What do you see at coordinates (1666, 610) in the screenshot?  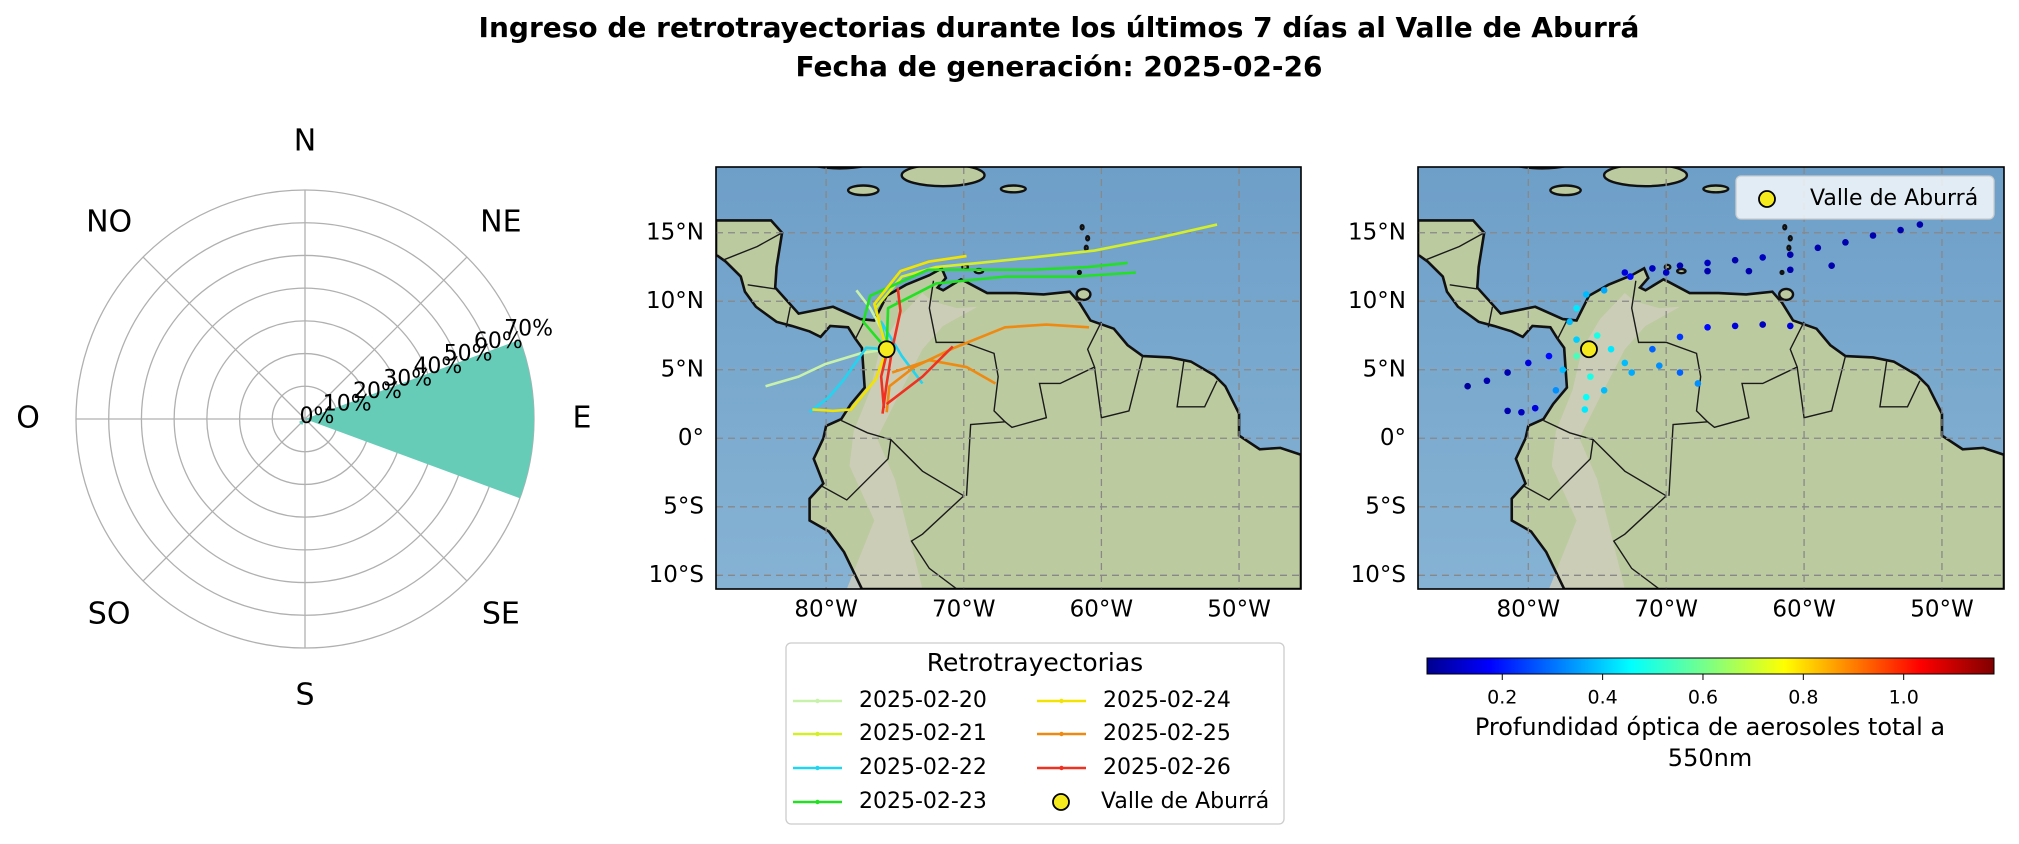 I see `x-tick-label: 70°W` at bounding box center [1666, 610].